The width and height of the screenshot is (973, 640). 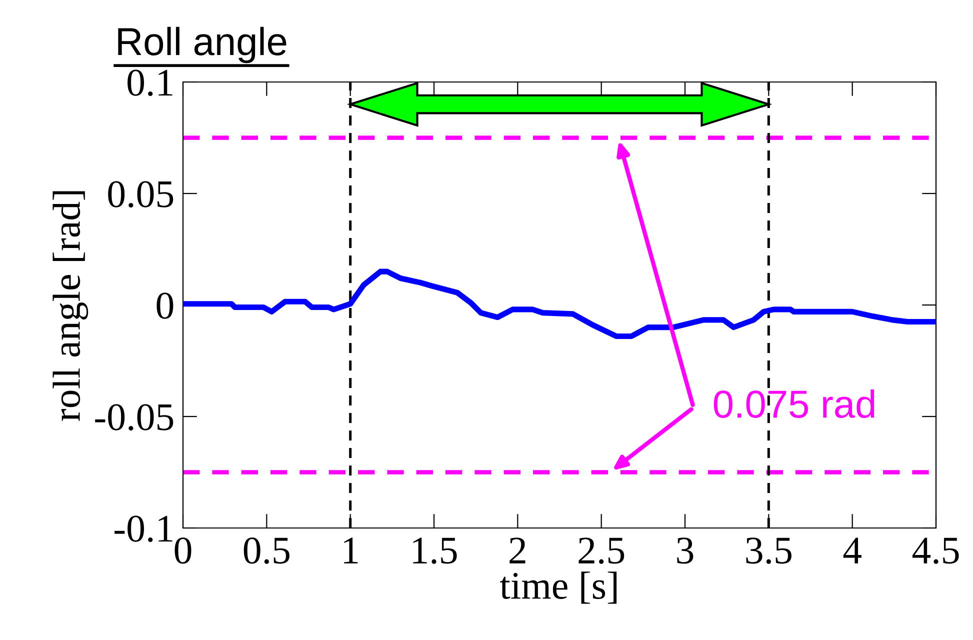 I want to click on x-tick-label: 2.5, so click(x=601, y=551).